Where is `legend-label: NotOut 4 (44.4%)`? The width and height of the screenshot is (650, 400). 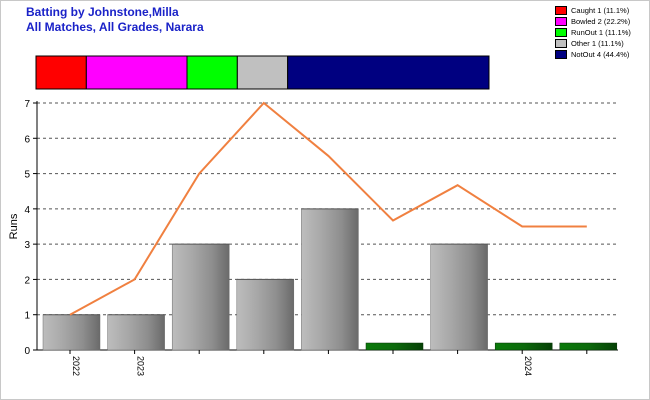 legend-label: NotOut 4 (44.4%) is located at coordinates (600, 54).